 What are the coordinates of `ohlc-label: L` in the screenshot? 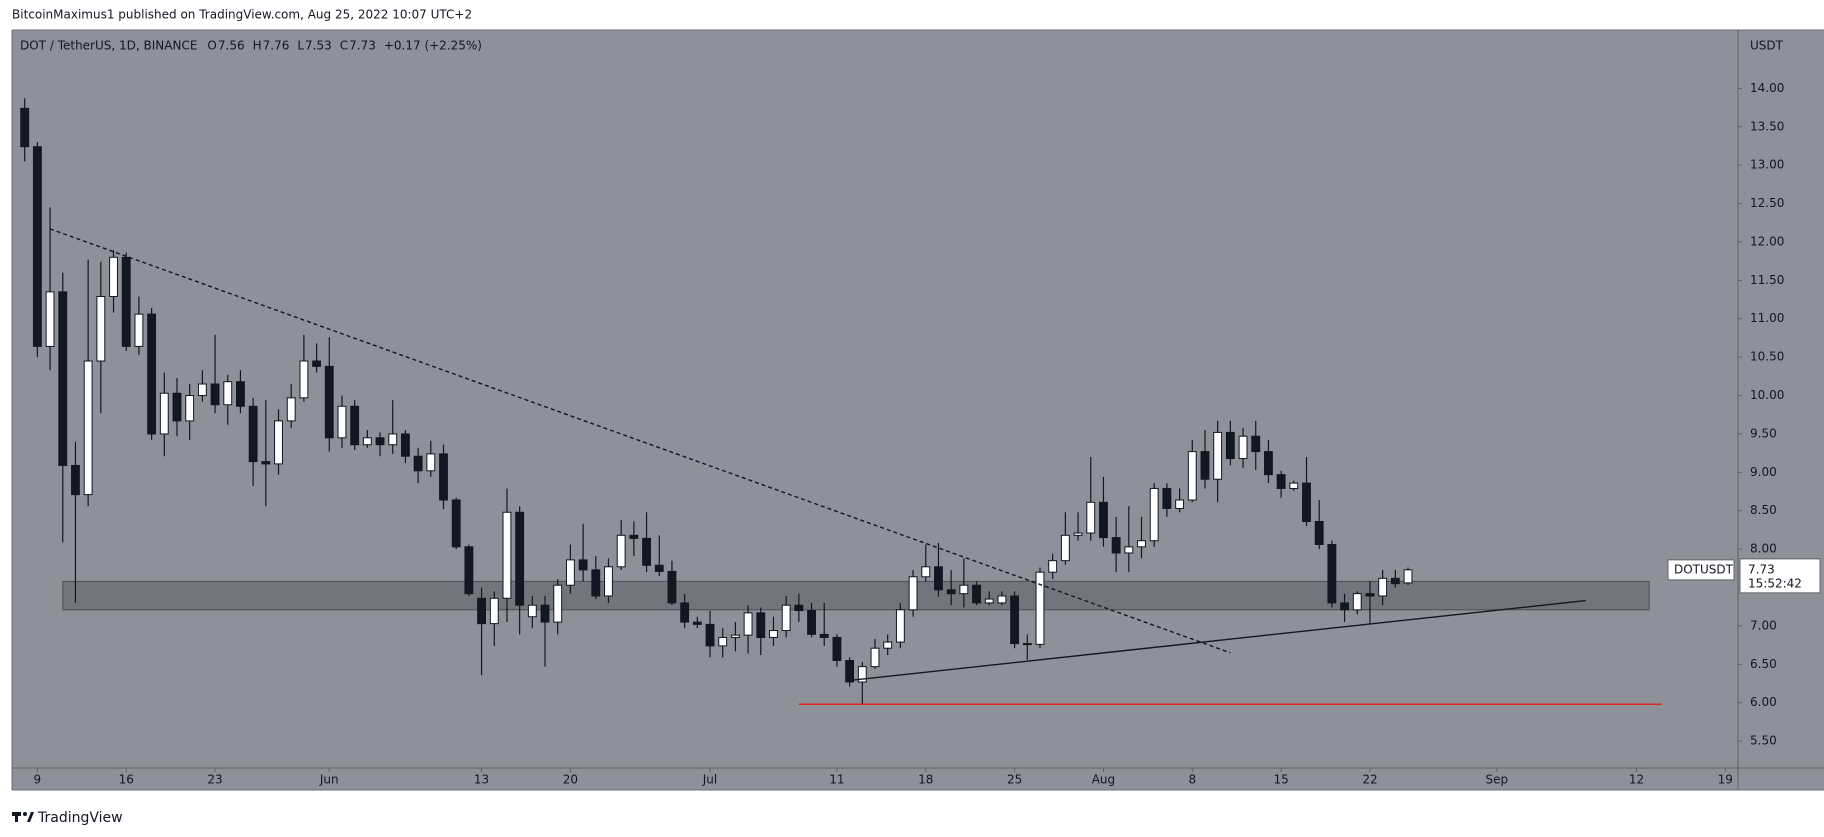 It's located at (300, 46).